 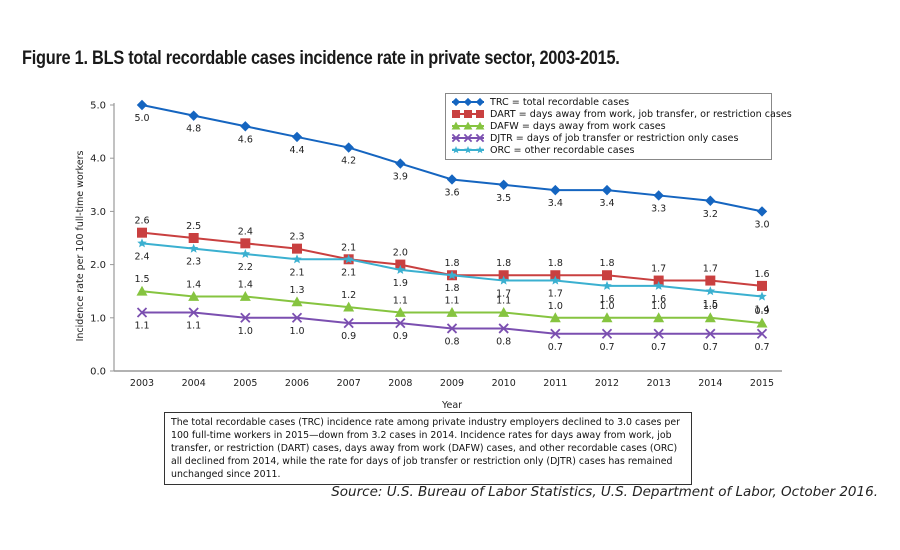 What do you see at coordinates (762, 383) in the screenshot?
I see `x-tick-label: 2015` at bounding box center [762, 383].